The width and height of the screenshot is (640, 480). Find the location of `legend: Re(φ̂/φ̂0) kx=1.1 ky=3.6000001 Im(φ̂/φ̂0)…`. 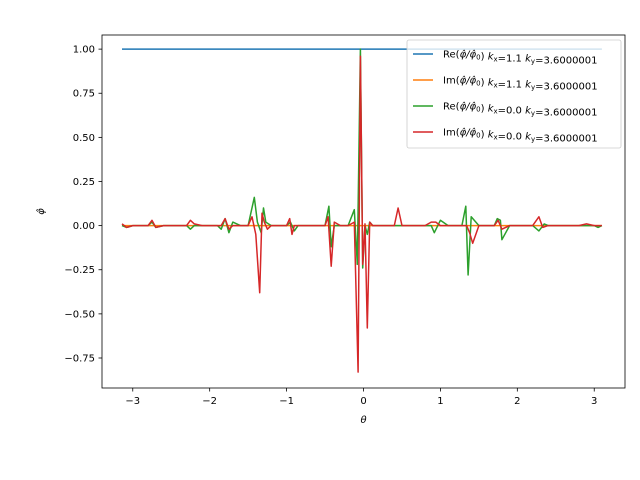

legend: Re(φ̂/φ̂0) kx=1.1 ky=3.6000001 Im(φ̂/φ̂0)… is located at coordinates (514, 94).